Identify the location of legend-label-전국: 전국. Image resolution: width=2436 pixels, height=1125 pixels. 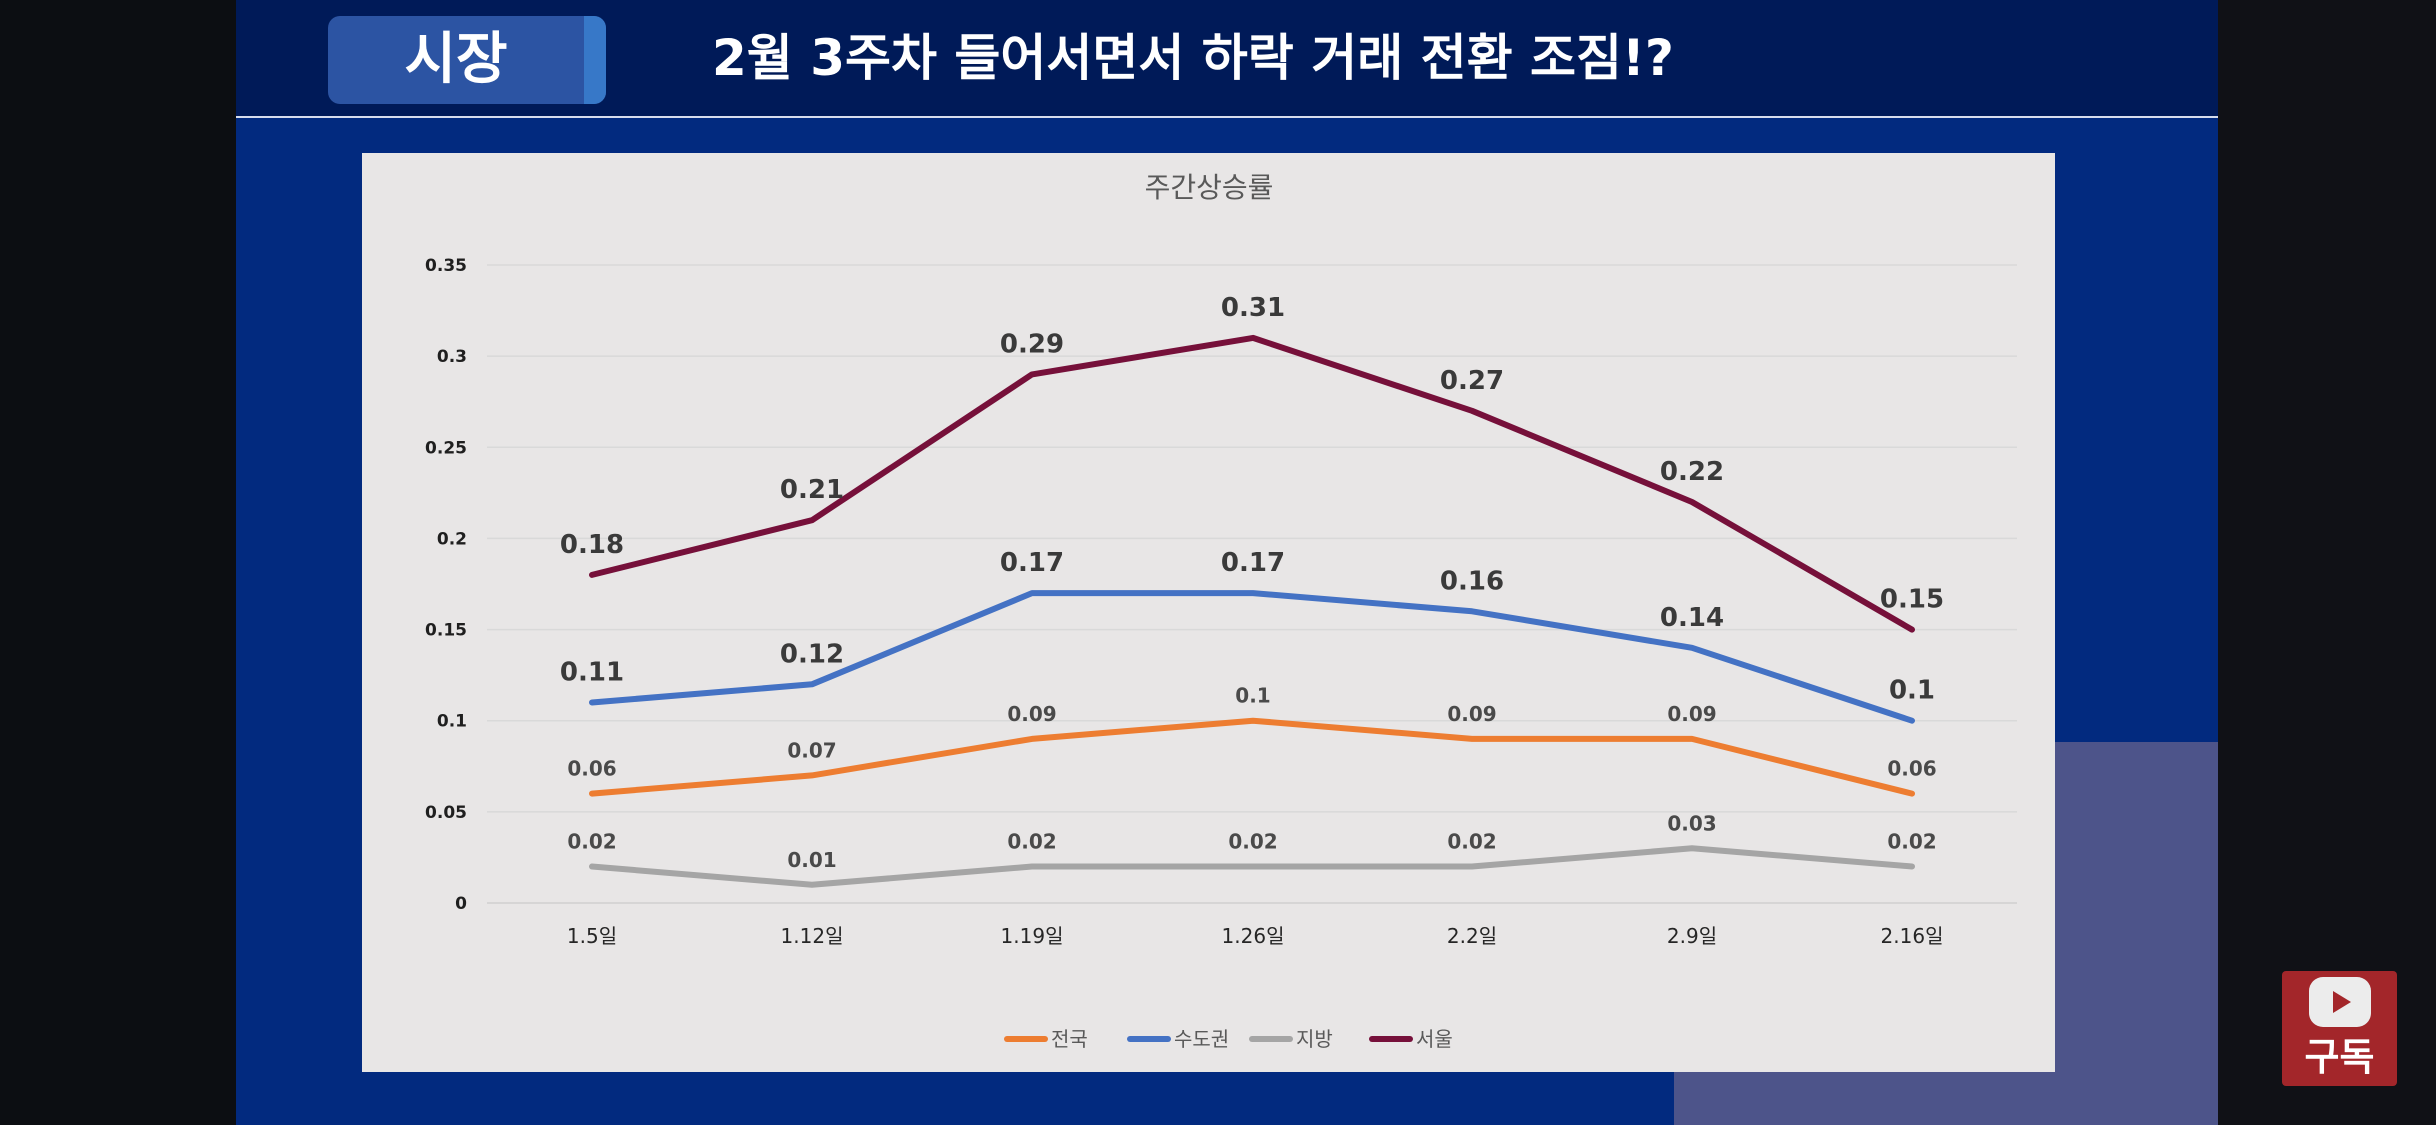
(1069, 1039).